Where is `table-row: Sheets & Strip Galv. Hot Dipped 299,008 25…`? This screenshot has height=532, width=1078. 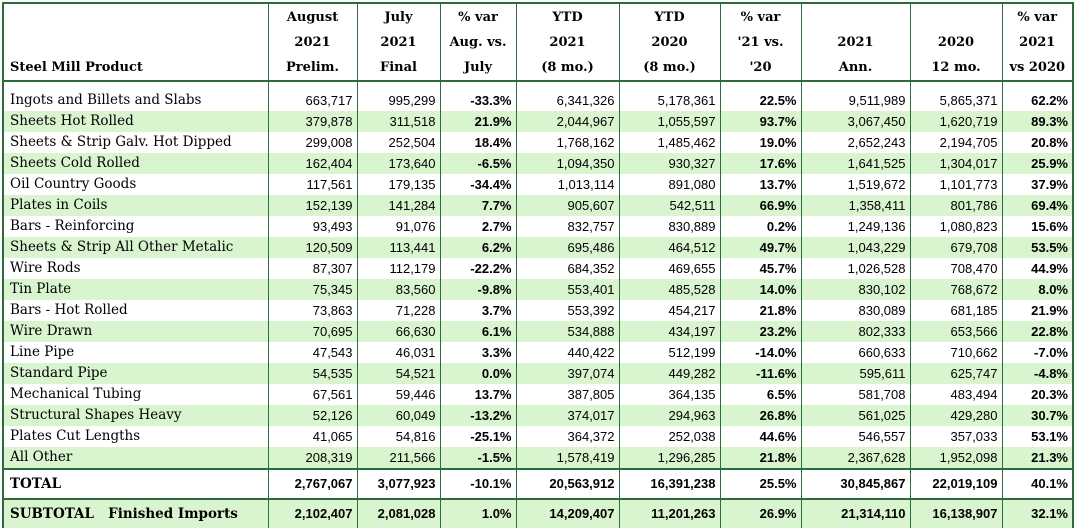 table-row: Sheets & Strip Galv. Hot Dipped 299,008 25… is located at coordinates (538, 142).